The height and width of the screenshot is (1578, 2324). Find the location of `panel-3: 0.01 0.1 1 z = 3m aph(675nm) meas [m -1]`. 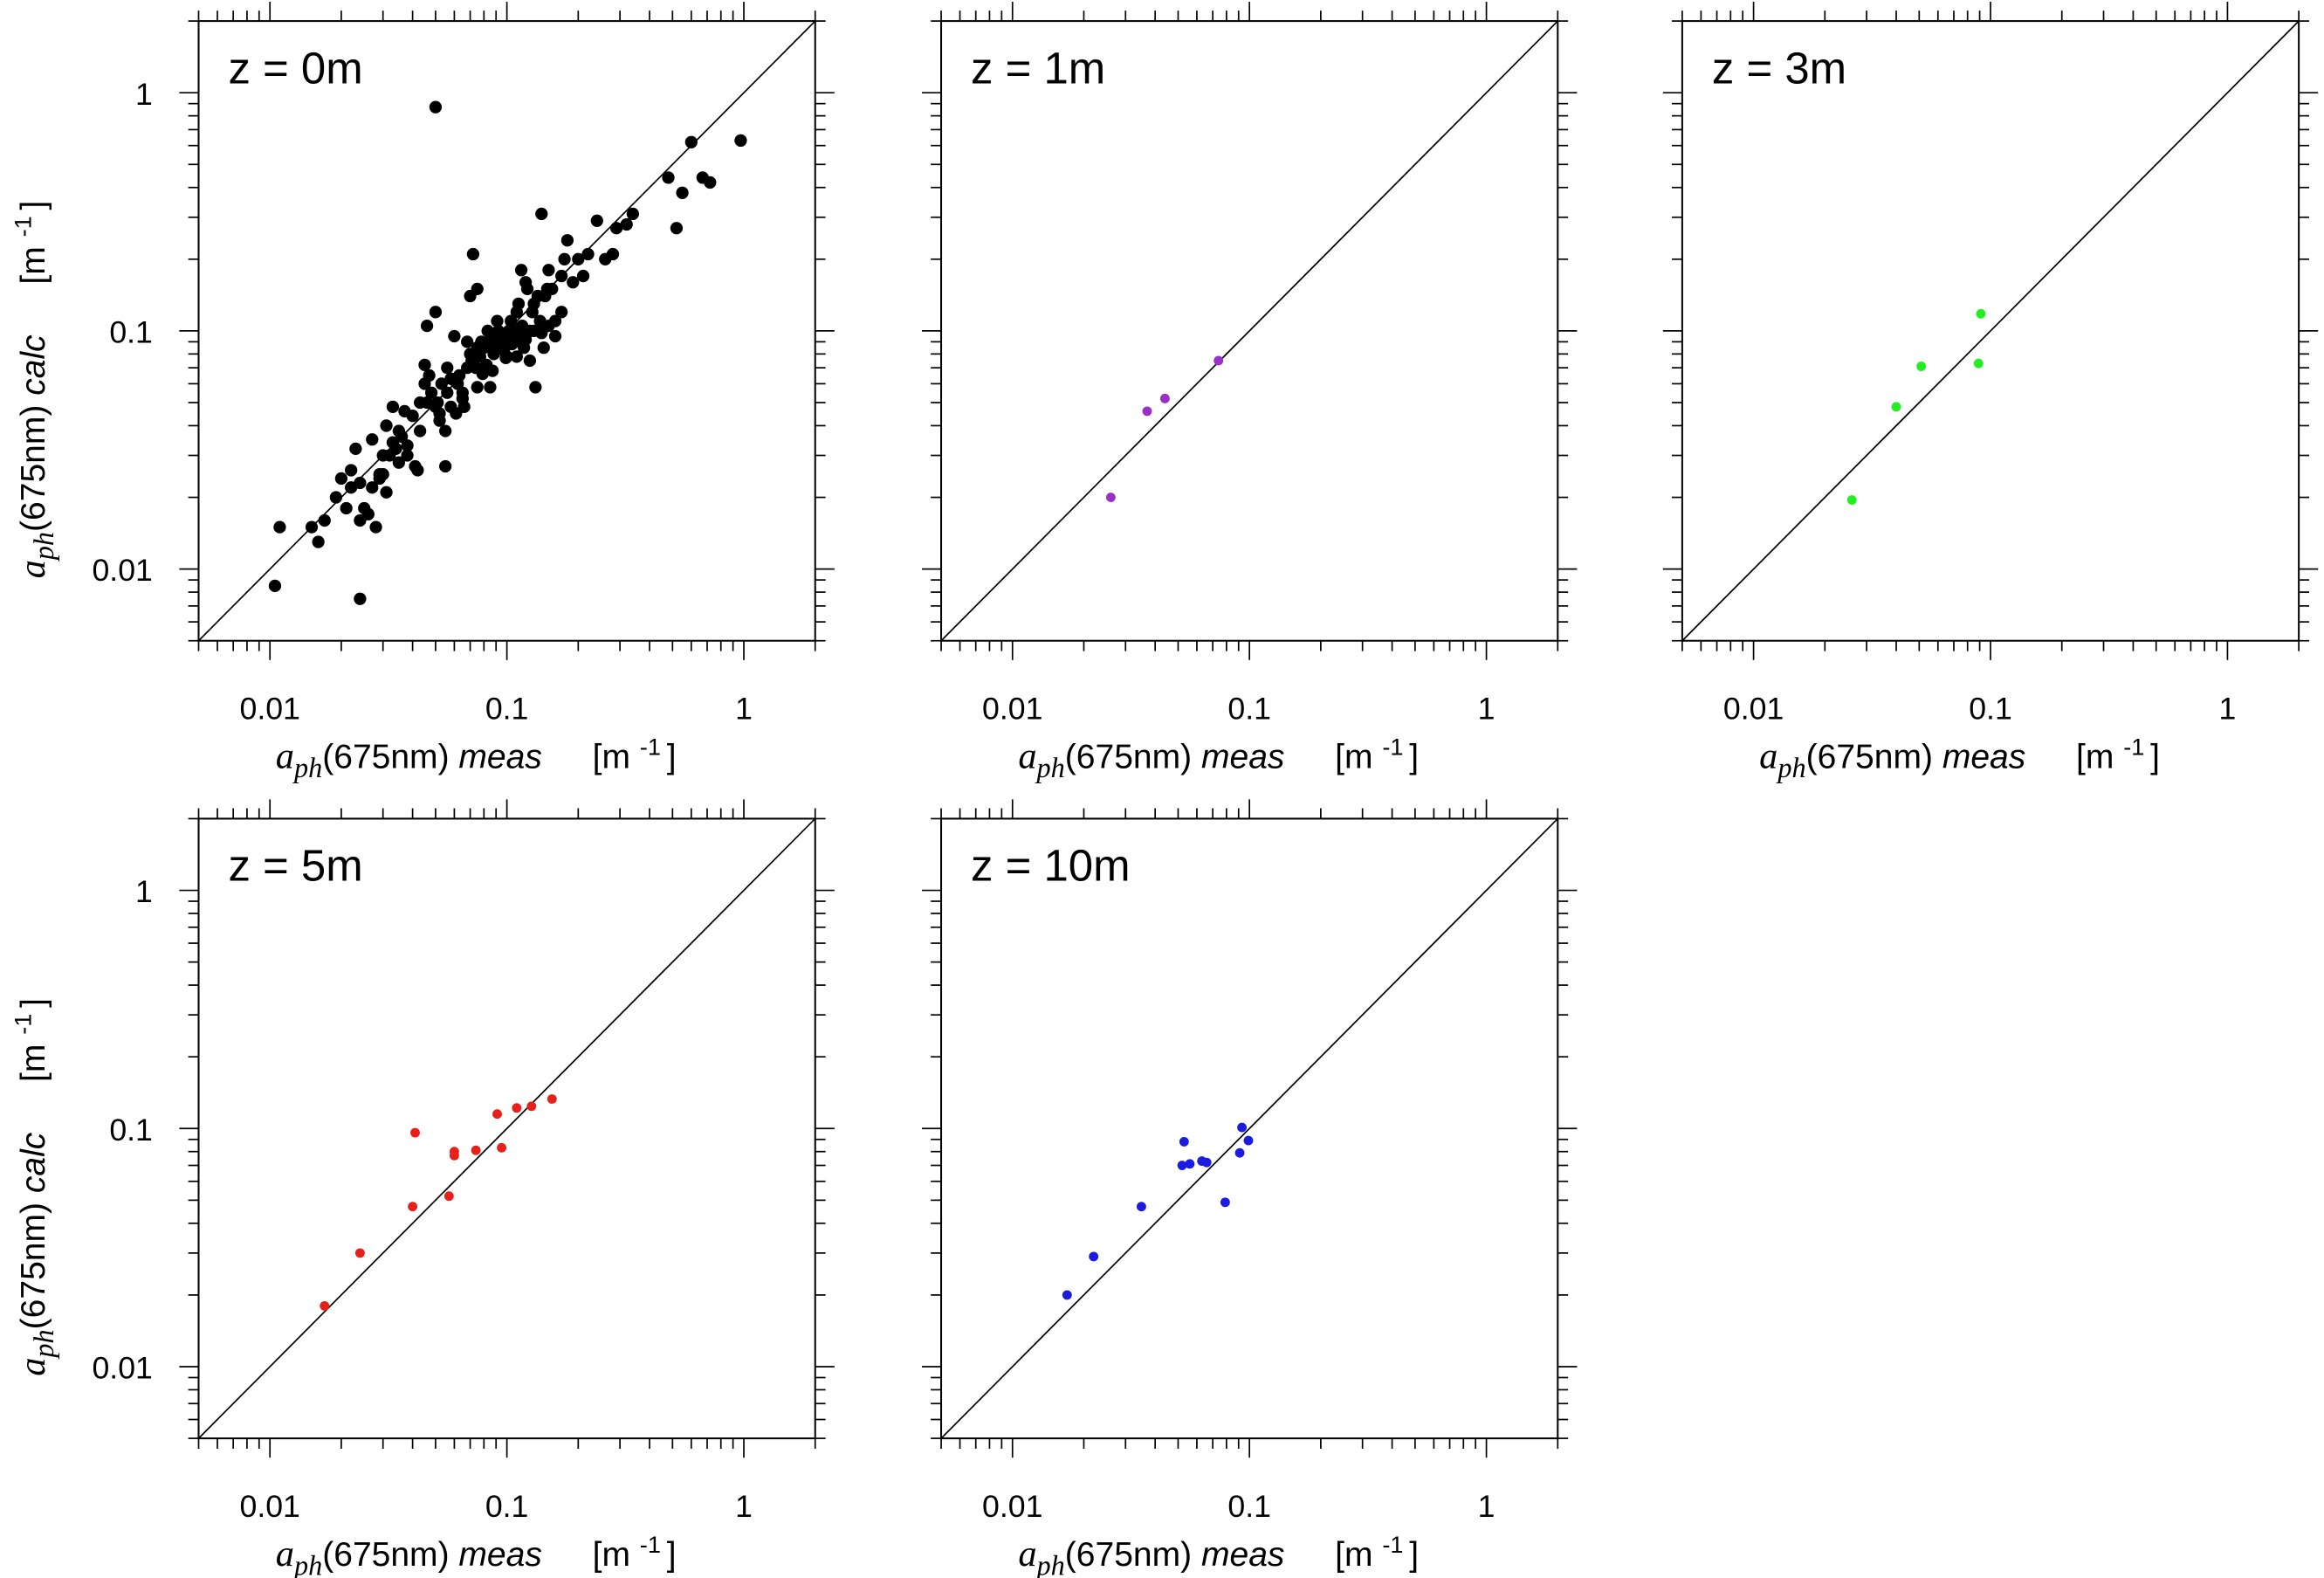

panel-3: 0.01 0.1 1 z = 3m aph(675nm) meas [m -1] is located at coordinates (1991, 392).